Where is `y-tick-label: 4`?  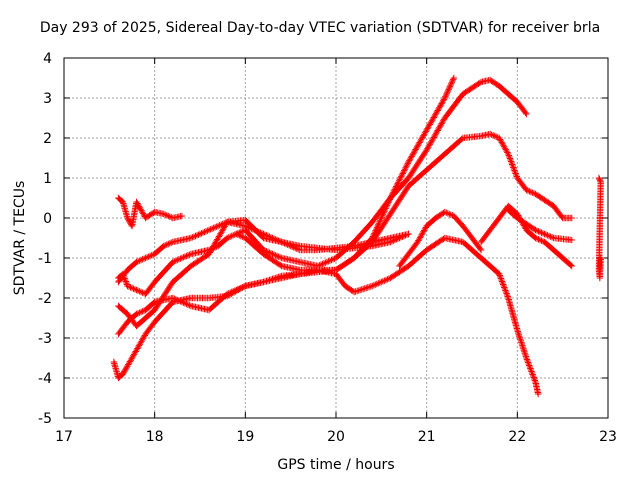 y-tick-label: 4 is located at coordinates (47, 59).